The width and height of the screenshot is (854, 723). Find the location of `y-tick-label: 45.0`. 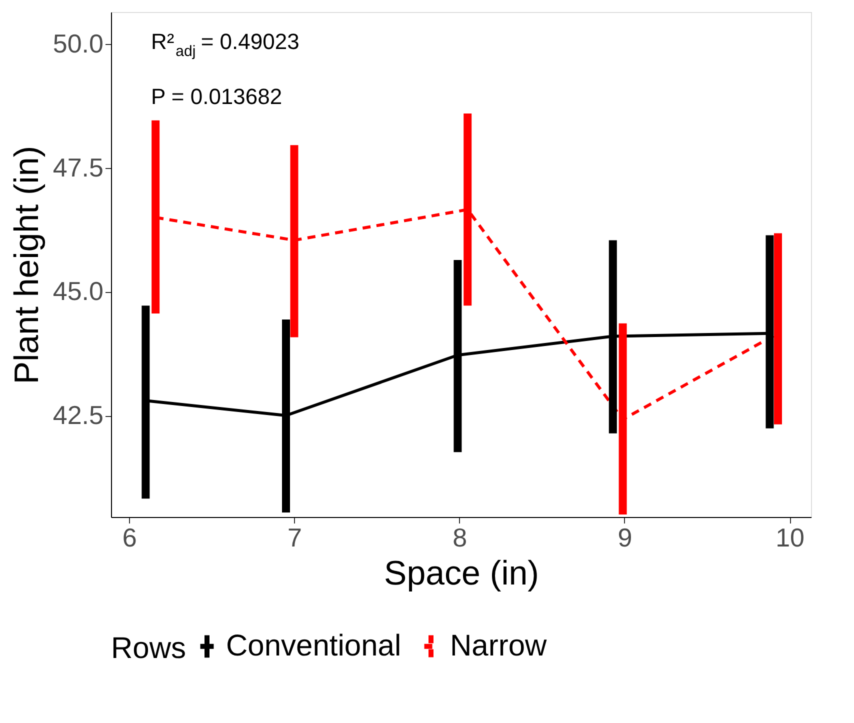

y-tick-label: 45.0 is located at coordinates (78, 291).